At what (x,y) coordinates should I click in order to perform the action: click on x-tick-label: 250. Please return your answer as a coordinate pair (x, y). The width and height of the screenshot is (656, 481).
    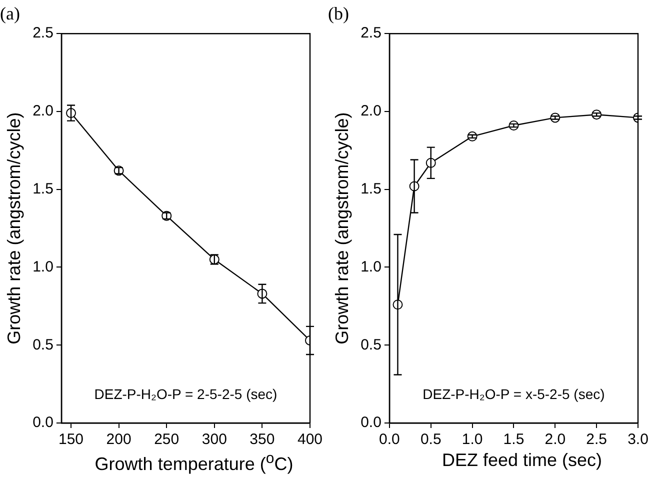
    Looking at the image, I should click on (167, 439).